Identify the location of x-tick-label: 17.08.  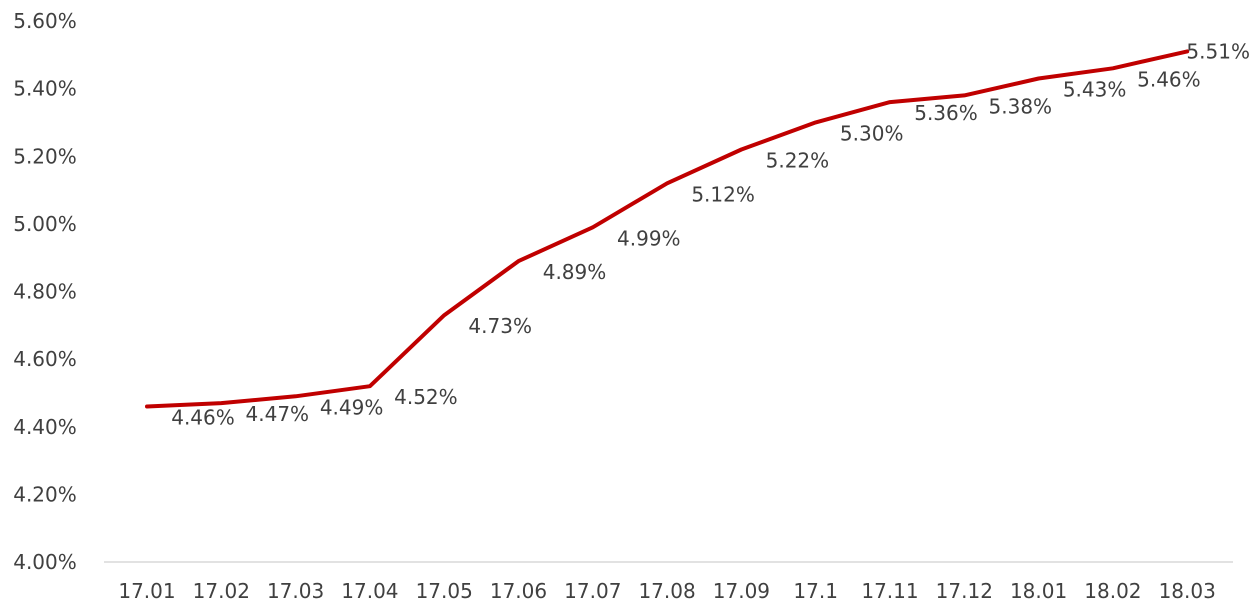
(666, 591).